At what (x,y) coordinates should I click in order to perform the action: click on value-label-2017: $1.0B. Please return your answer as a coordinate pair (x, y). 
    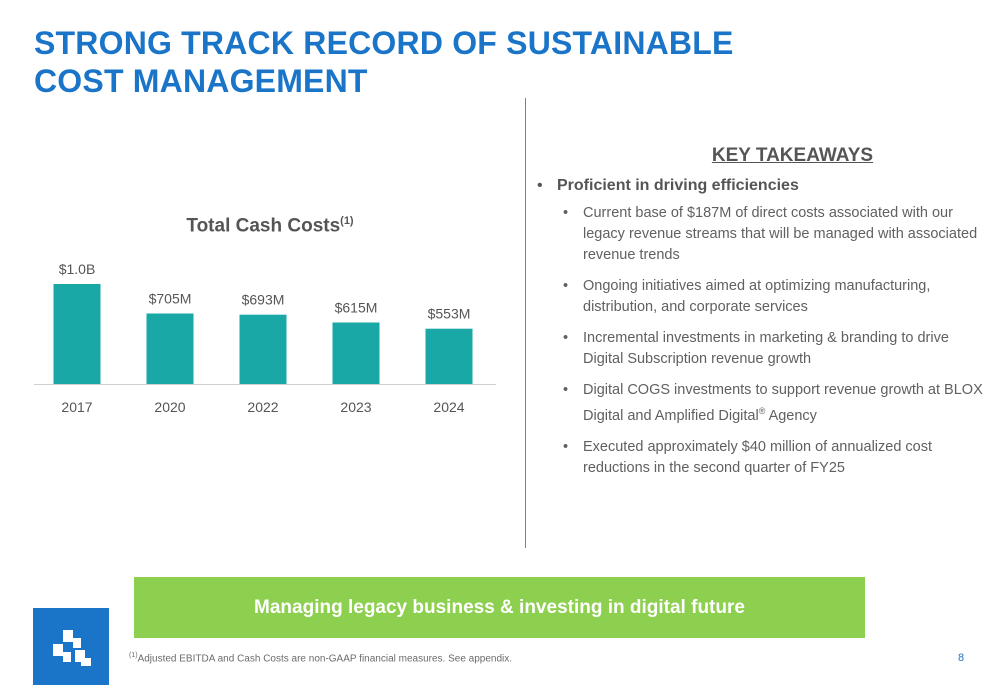
    Looking at the image, I should click on (77, 269).